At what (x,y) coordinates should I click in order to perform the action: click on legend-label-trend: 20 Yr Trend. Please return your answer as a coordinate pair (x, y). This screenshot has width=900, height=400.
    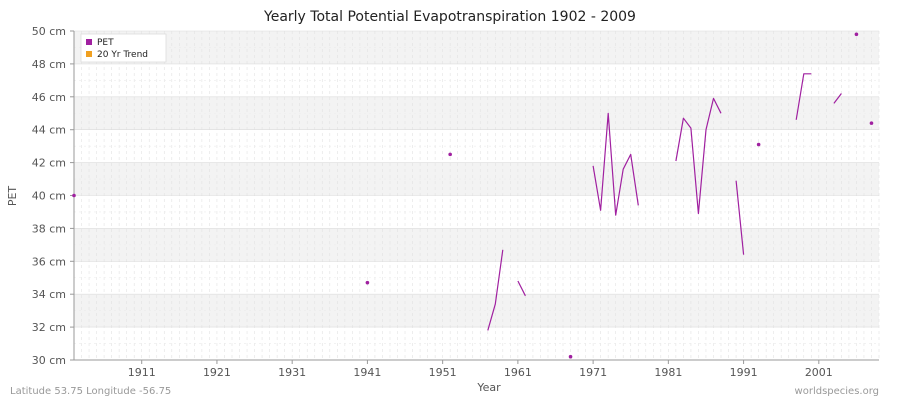
    Looking at the image, I should click on (122, 55).